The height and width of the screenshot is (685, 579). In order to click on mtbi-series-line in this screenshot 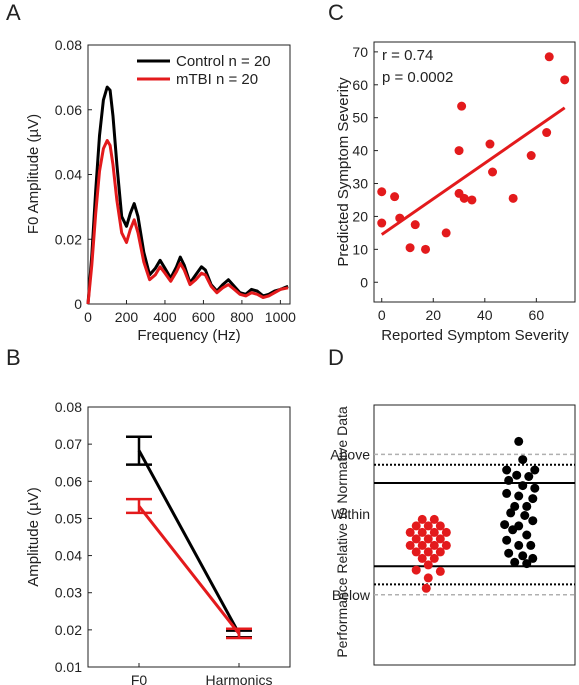, I will do `click(187, 222)`.